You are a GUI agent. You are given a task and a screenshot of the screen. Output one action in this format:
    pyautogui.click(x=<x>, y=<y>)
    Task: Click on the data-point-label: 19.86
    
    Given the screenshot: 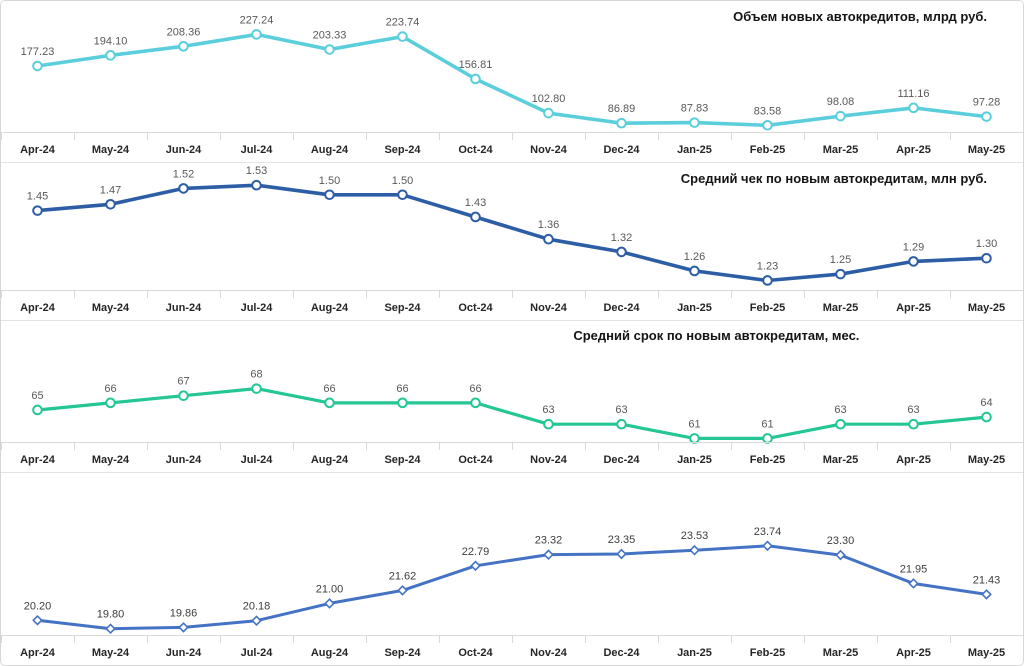 What is the action you would take?
    pyautogui.click(x=184, y=613)
    